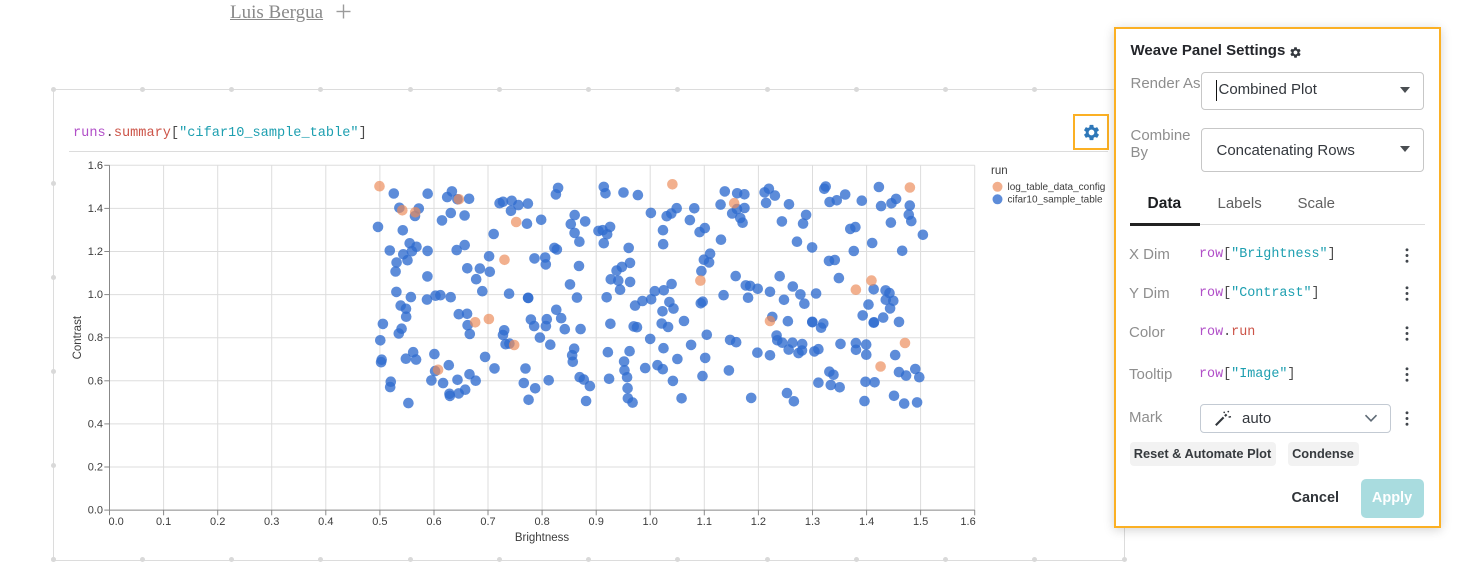 The image size is (1464, 576). Describe the element at coordinates (704, 522) in the screenshot. I see `svg-text: 1.1` at that location.